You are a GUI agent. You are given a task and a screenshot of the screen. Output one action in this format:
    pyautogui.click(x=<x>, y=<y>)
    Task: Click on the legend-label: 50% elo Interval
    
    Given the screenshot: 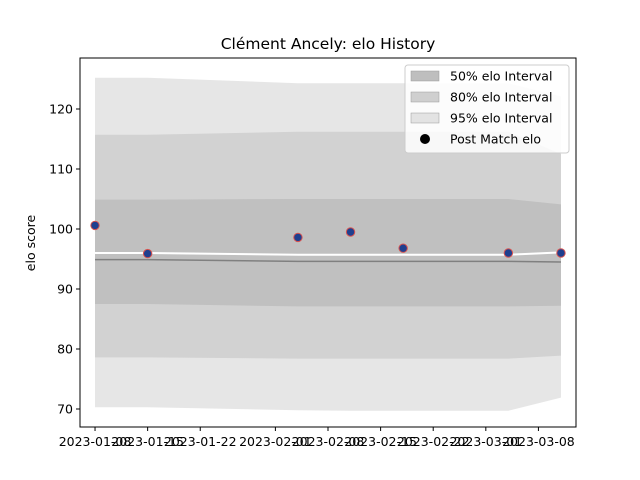 What is the action you would take?
    pyautogui.click(x=501, y=76)
    